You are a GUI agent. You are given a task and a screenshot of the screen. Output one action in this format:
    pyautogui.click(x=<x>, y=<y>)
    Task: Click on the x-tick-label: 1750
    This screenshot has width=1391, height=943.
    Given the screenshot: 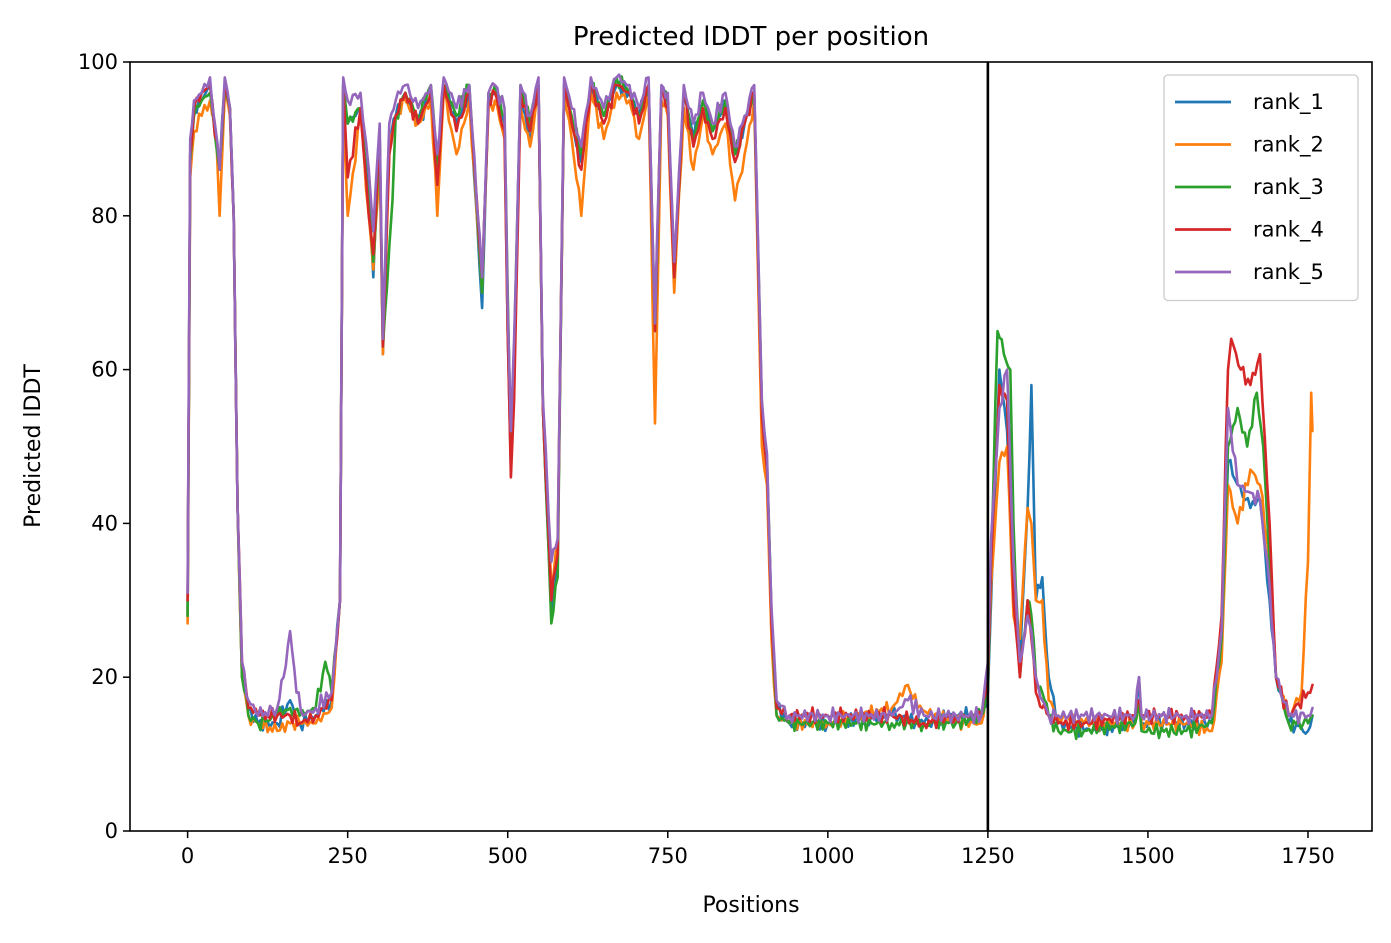 What is the action you would take?
    pyautogui.click(x=1307, y=856)
    